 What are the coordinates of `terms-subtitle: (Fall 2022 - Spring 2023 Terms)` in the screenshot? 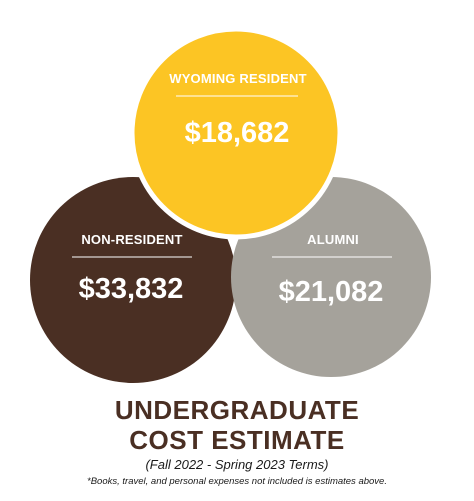 It's located at (236, 464).